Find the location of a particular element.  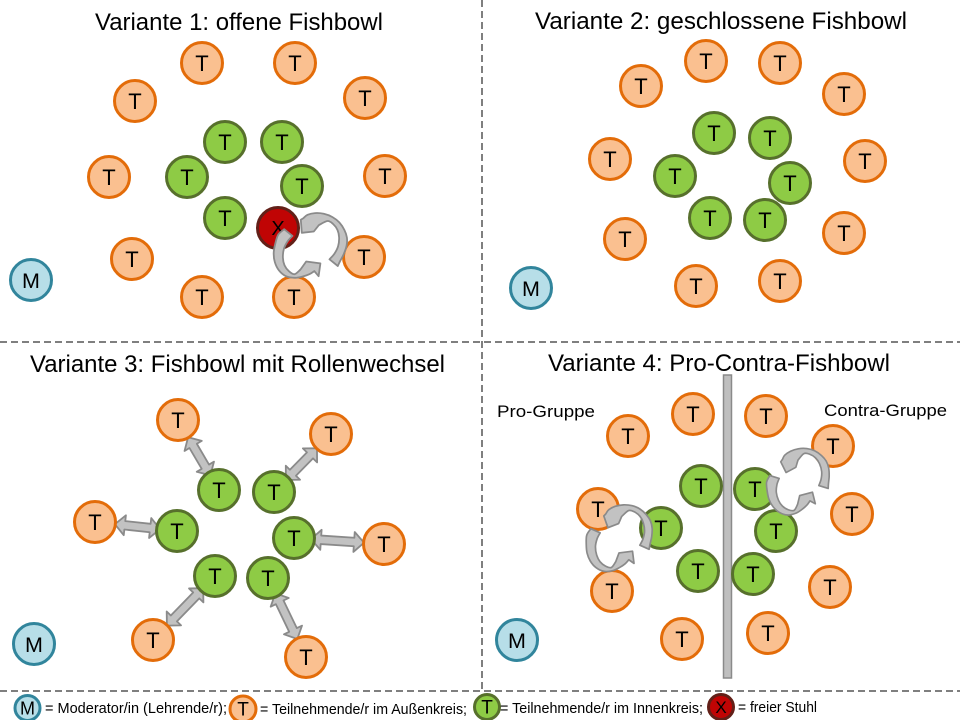

svg-text:Variante 4: Pro-Contra-Fishbow: Variante 4: Pro-Contra-Fishbowl is located at coordinates (719, 363).